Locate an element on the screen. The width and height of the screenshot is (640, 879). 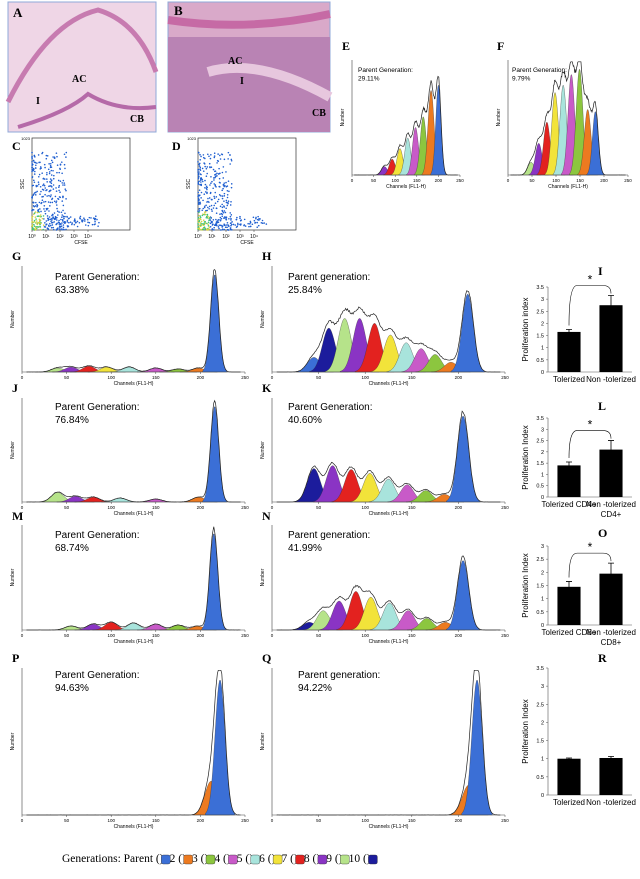
y-tick-label: 1023 is located at coordinates (26, 138).